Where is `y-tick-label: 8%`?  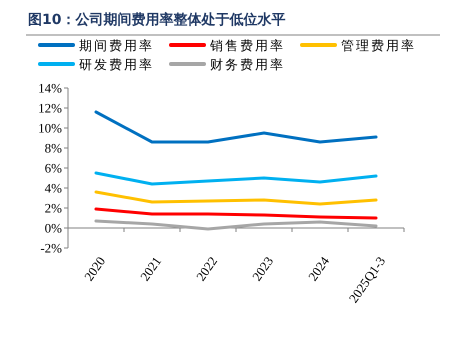
y-tick-label: 8% is located at coordinates (53, 148).